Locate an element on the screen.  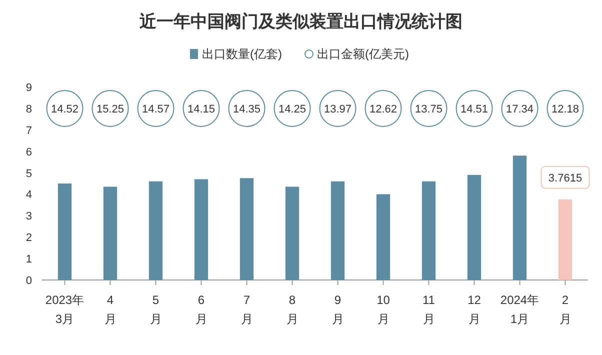
legend-label: 出口数量(亿套) is located at coordinates (242, 54).